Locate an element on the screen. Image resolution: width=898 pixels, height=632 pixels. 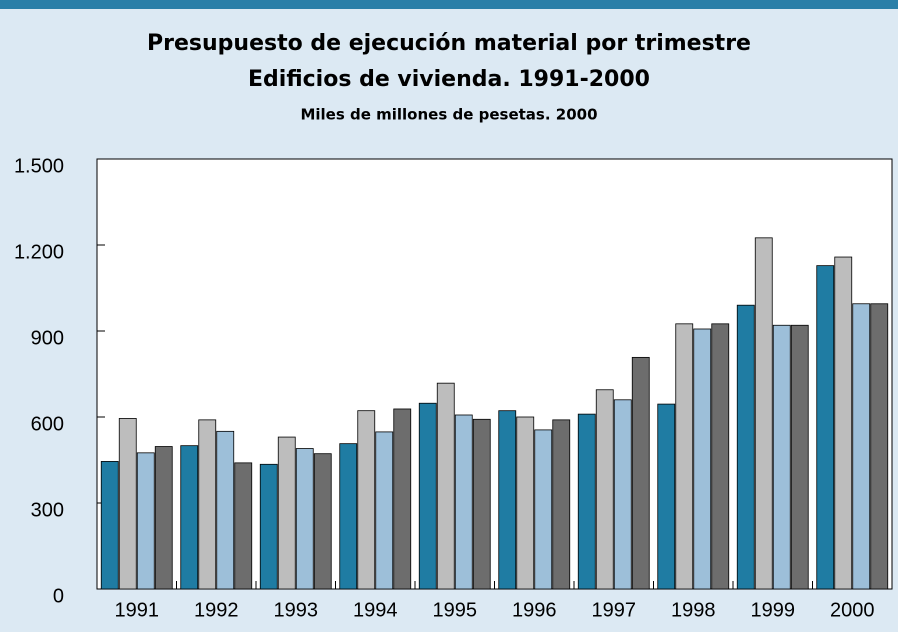
x-tick-label: 1997 is located at coordinates (614, 610).